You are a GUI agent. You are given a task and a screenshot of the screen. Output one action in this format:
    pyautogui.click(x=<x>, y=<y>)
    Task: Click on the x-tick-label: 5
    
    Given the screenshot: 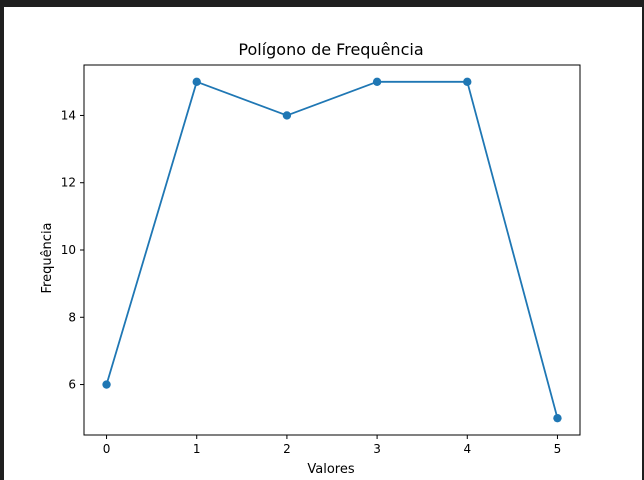 What is the action you would take?
    pyautogui.click(x=558, y=449)
    